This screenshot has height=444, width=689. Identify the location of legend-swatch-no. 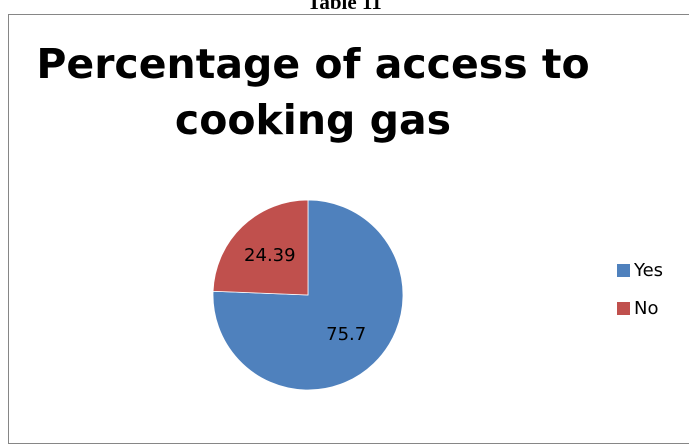
(623, 308).